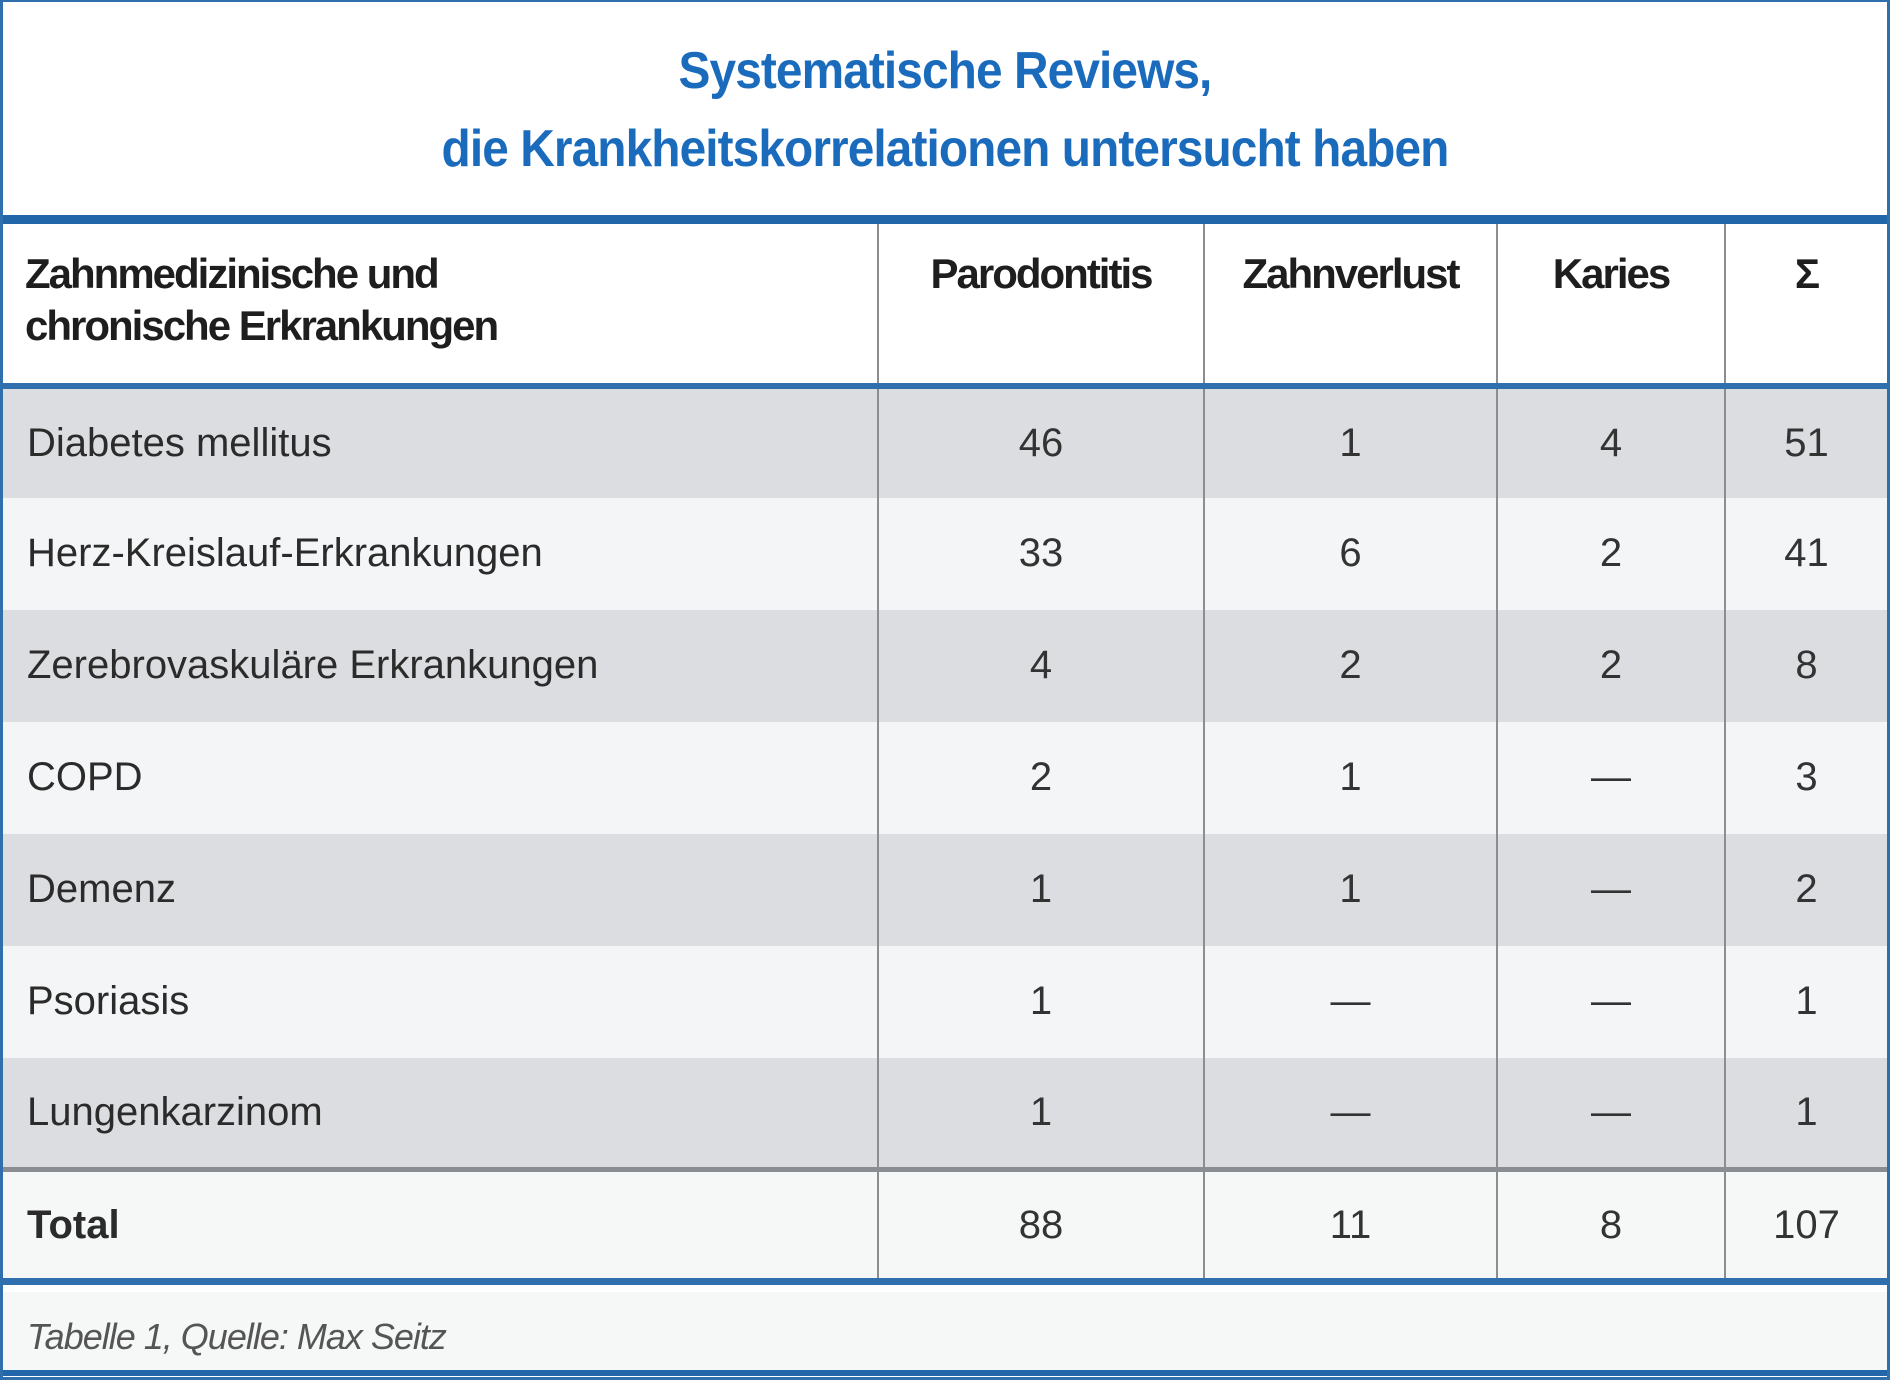  I want to click on row-label: Lungenkarzinom, so click(440, 1113).